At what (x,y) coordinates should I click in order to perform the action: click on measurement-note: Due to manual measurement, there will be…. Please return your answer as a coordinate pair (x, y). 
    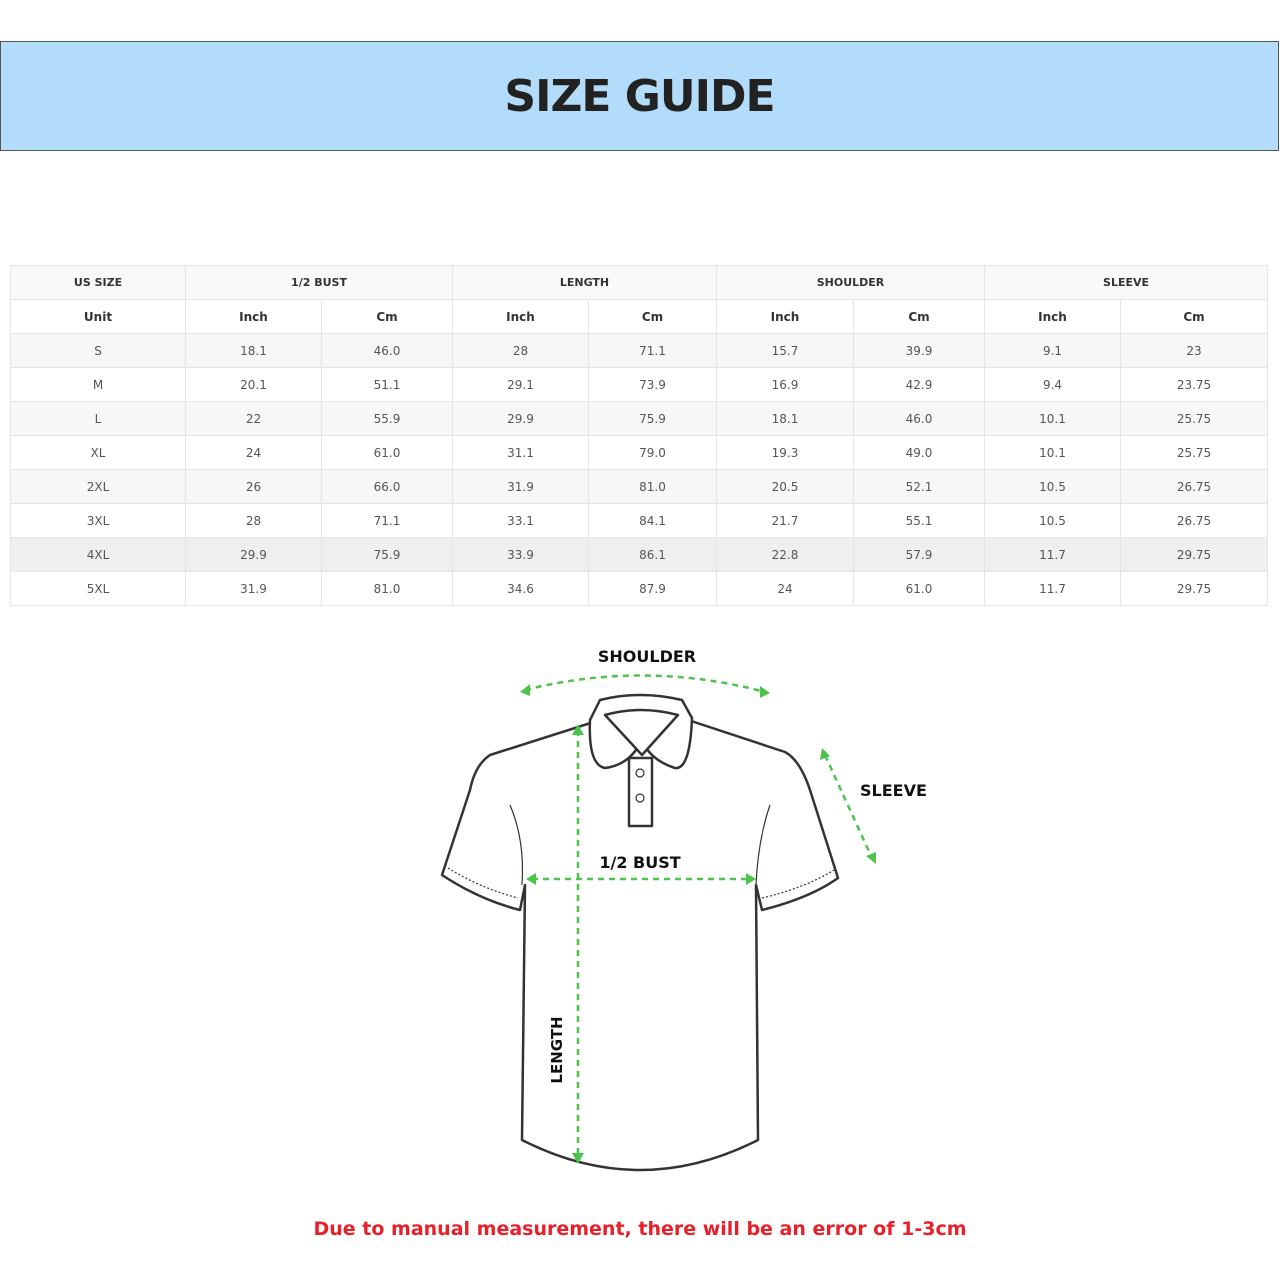
    Looking at the image, I should click on (640, 1229).